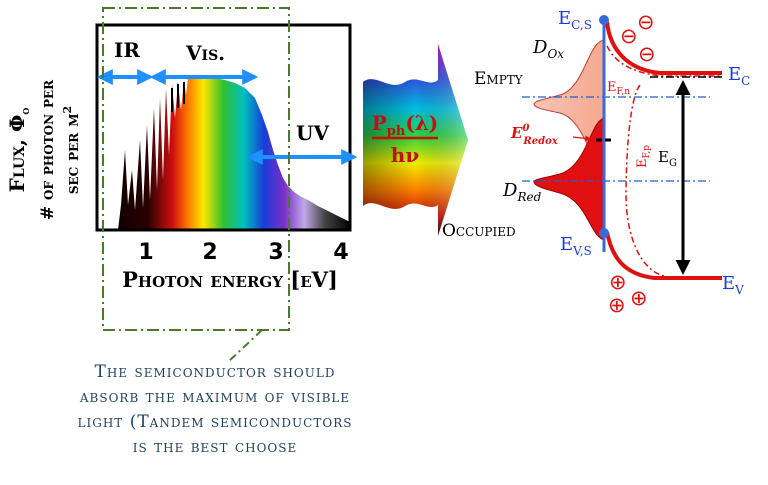  Describe the element at coordinates (745, 81) in the screenshot. I see `ec-sub: C` at that location.